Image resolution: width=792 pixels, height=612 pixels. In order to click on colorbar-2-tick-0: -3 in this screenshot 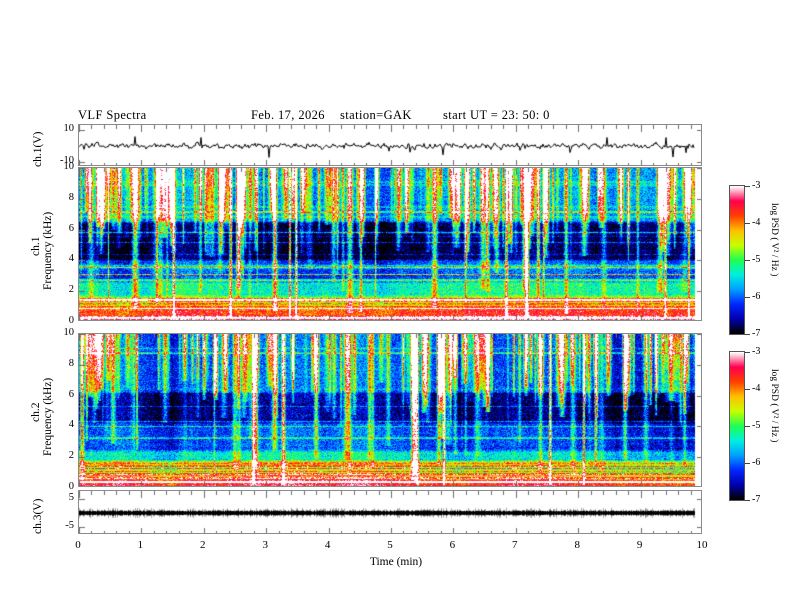, I will do `click(756, 351)`.